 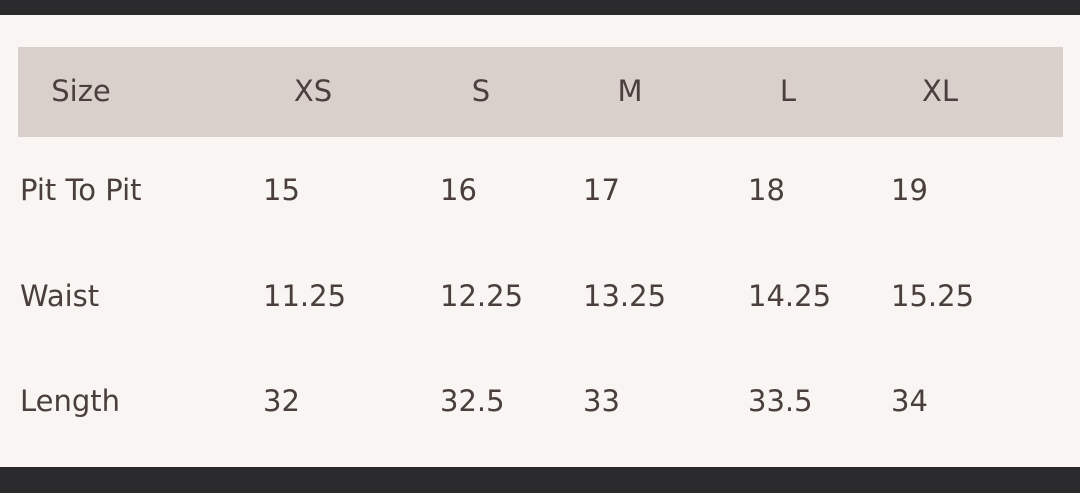 I want to click on table-cell: 13.25, so click(x=625, y=296).